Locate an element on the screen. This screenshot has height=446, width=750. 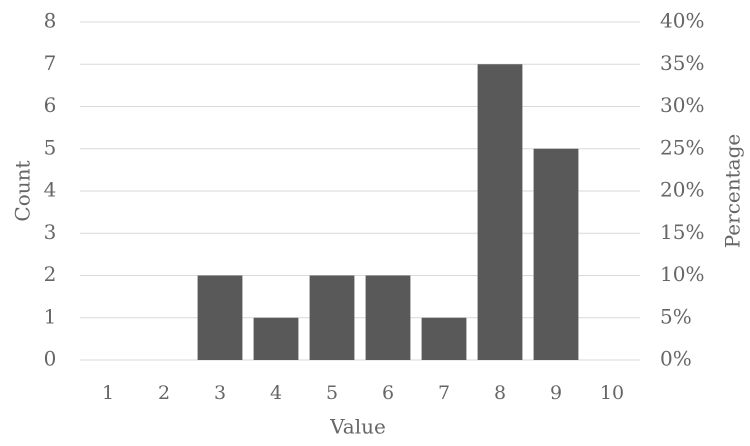
y2-tick-label: 30% is located at coordinates (682, 105).